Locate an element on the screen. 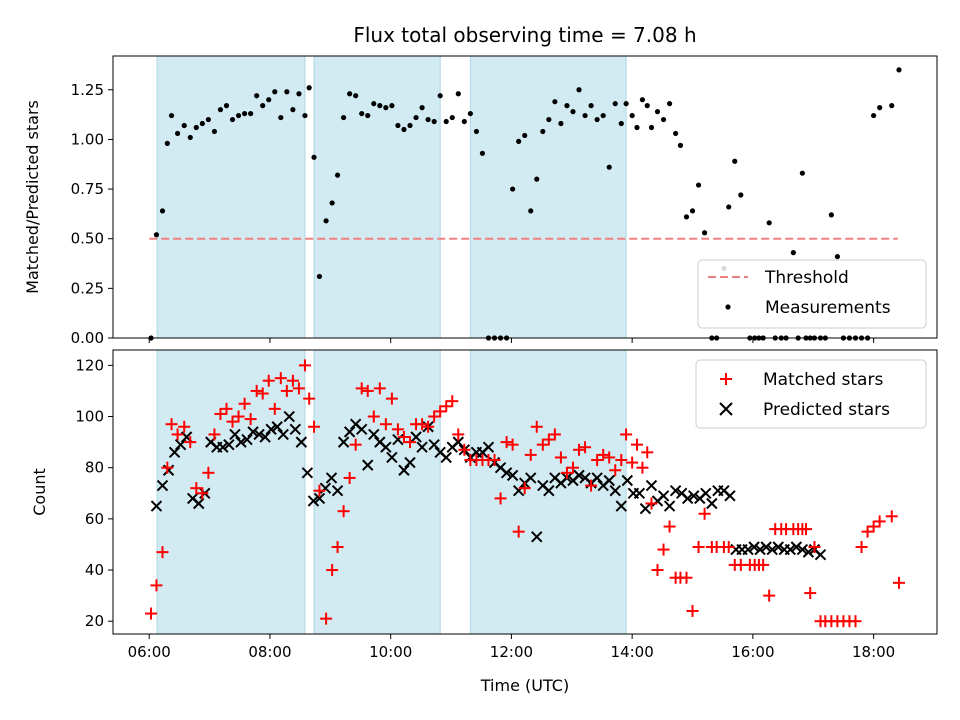 Image resolution: width=960 pixels, height=720 pixels. legend-threshold-label: Threshold is located at coordinates (806, 278).